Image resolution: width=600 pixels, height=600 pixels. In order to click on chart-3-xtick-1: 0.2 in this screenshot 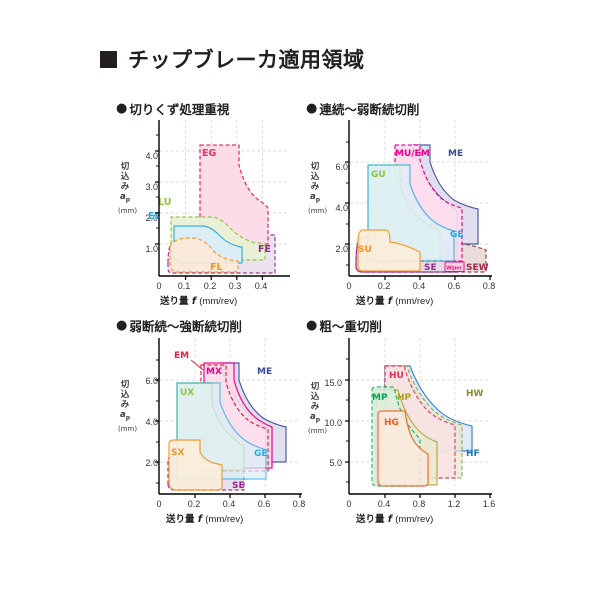, I will do `click(194, 504)`.